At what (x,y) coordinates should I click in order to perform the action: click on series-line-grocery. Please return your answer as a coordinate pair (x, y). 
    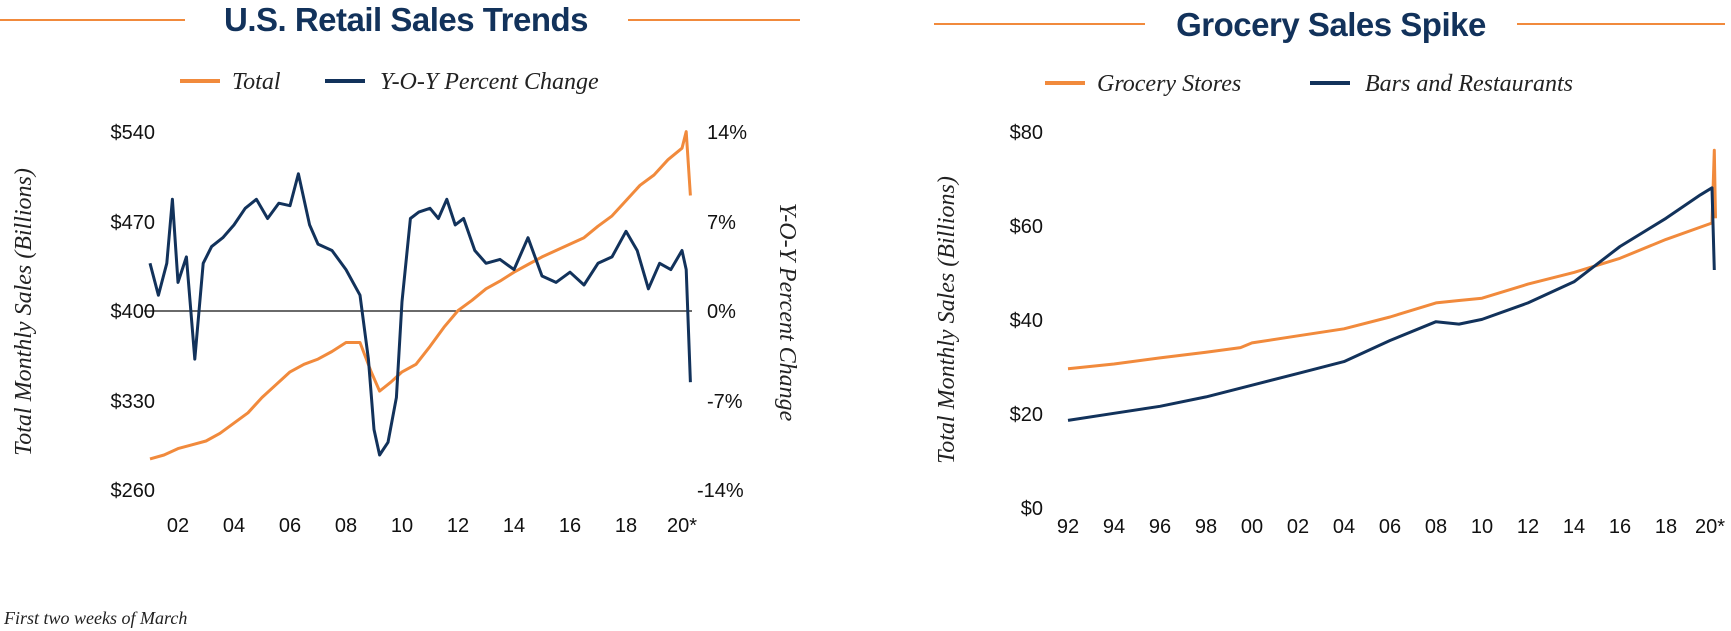
    Looking at the image, I should click on (1392, 259).